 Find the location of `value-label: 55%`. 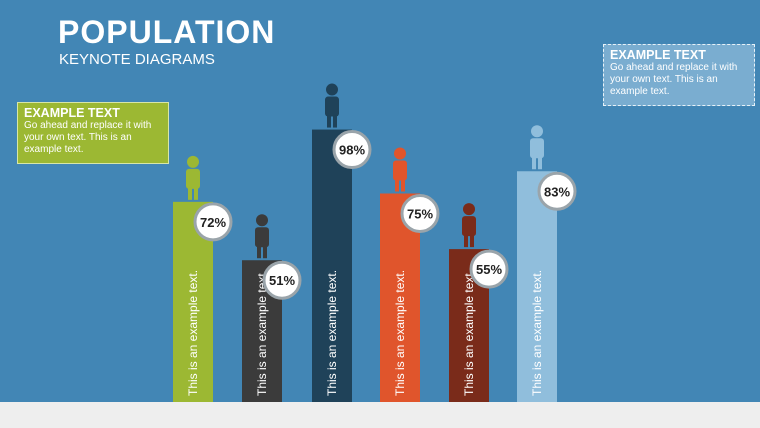

value-label: 55% is located at coordinates (489, 269).